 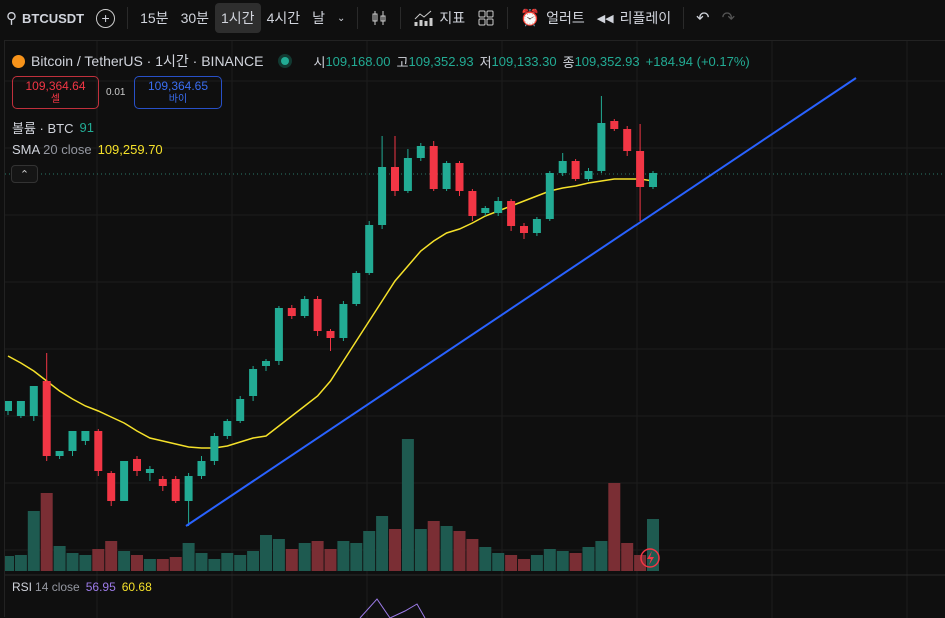 I want to click on sell-button: 109,364.64 셀, so click(x=55, y=92).